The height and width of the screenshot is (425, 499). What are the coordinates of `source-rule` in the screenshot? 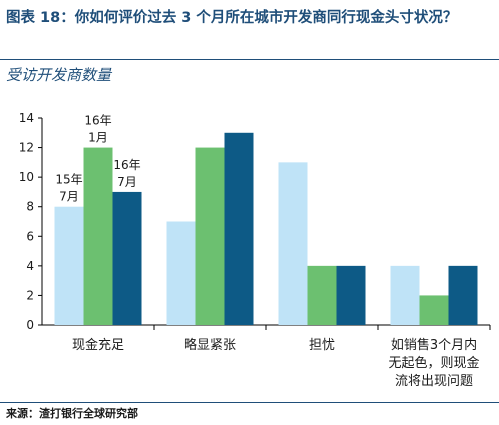 It's located at (249, 402).